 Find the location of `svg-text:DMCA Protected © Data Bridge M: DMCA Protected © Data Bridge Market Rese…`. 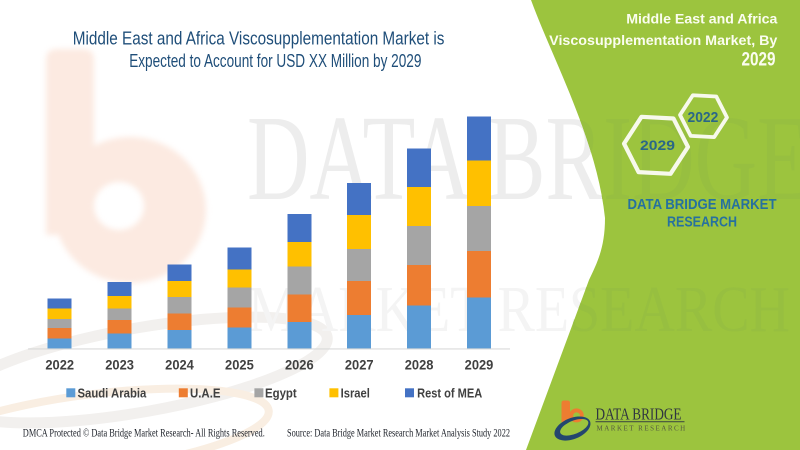

svg-text:DMCA Protected © Data Bridge M: DMCA Protected © Data Bridge Market Rese… is located at coordinates (144, 432).